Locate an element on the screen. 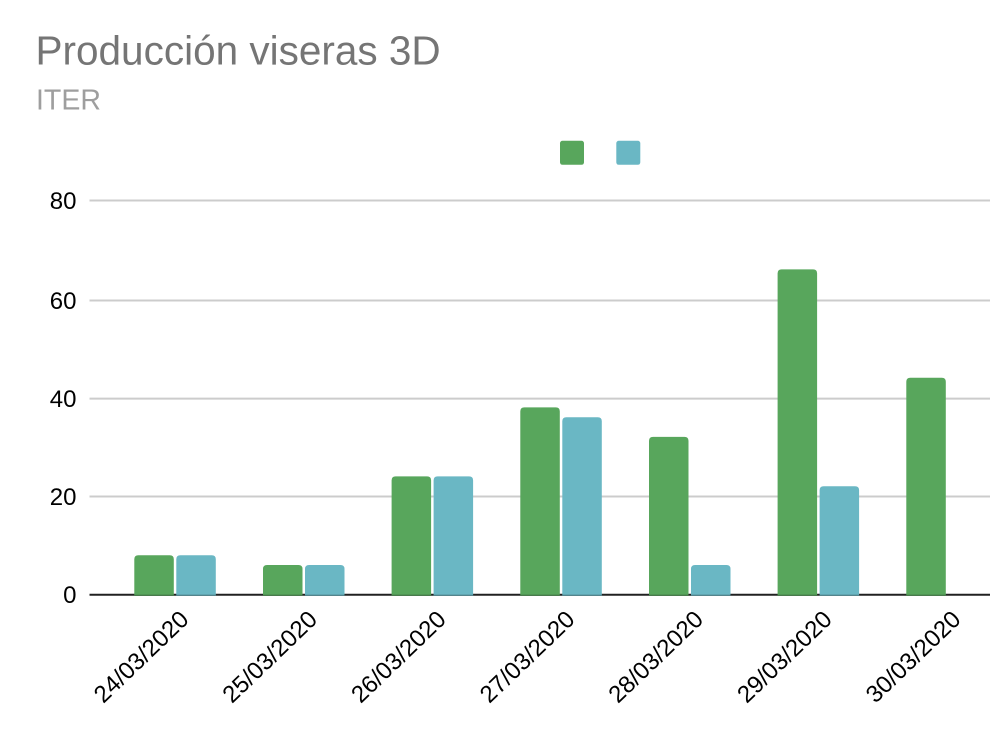  svg-text: 60 is located at coordinates (63, 301).